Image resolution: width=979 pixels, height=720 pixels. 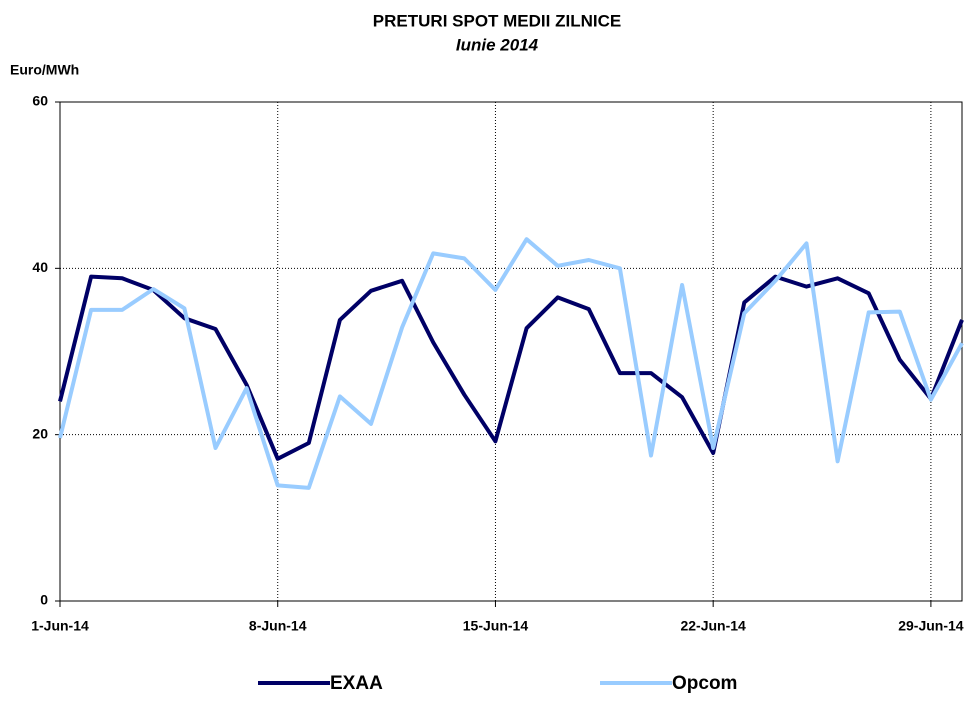 What do you see at coordinates (931, 626) in the screenshot?
I see `x-tick-label: 29-Jun-14` at bounding box center [931, 626].